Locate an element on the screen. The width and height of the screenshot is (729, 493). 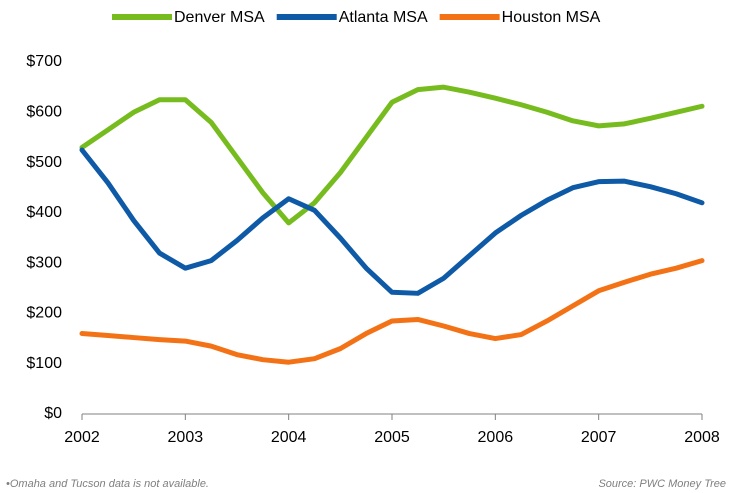
legend-label: Houston MSA is located at coordinates (551, 17).